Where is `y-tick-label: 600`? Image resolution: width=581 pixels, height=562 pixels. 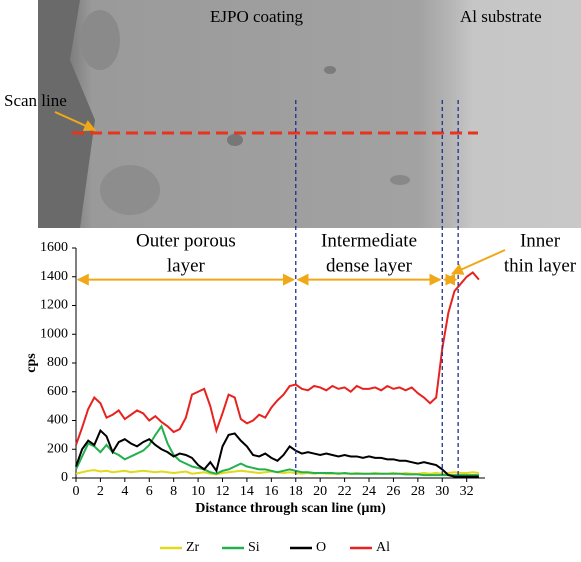
y-tick-label: 600 is located at coordinates (57, 391).